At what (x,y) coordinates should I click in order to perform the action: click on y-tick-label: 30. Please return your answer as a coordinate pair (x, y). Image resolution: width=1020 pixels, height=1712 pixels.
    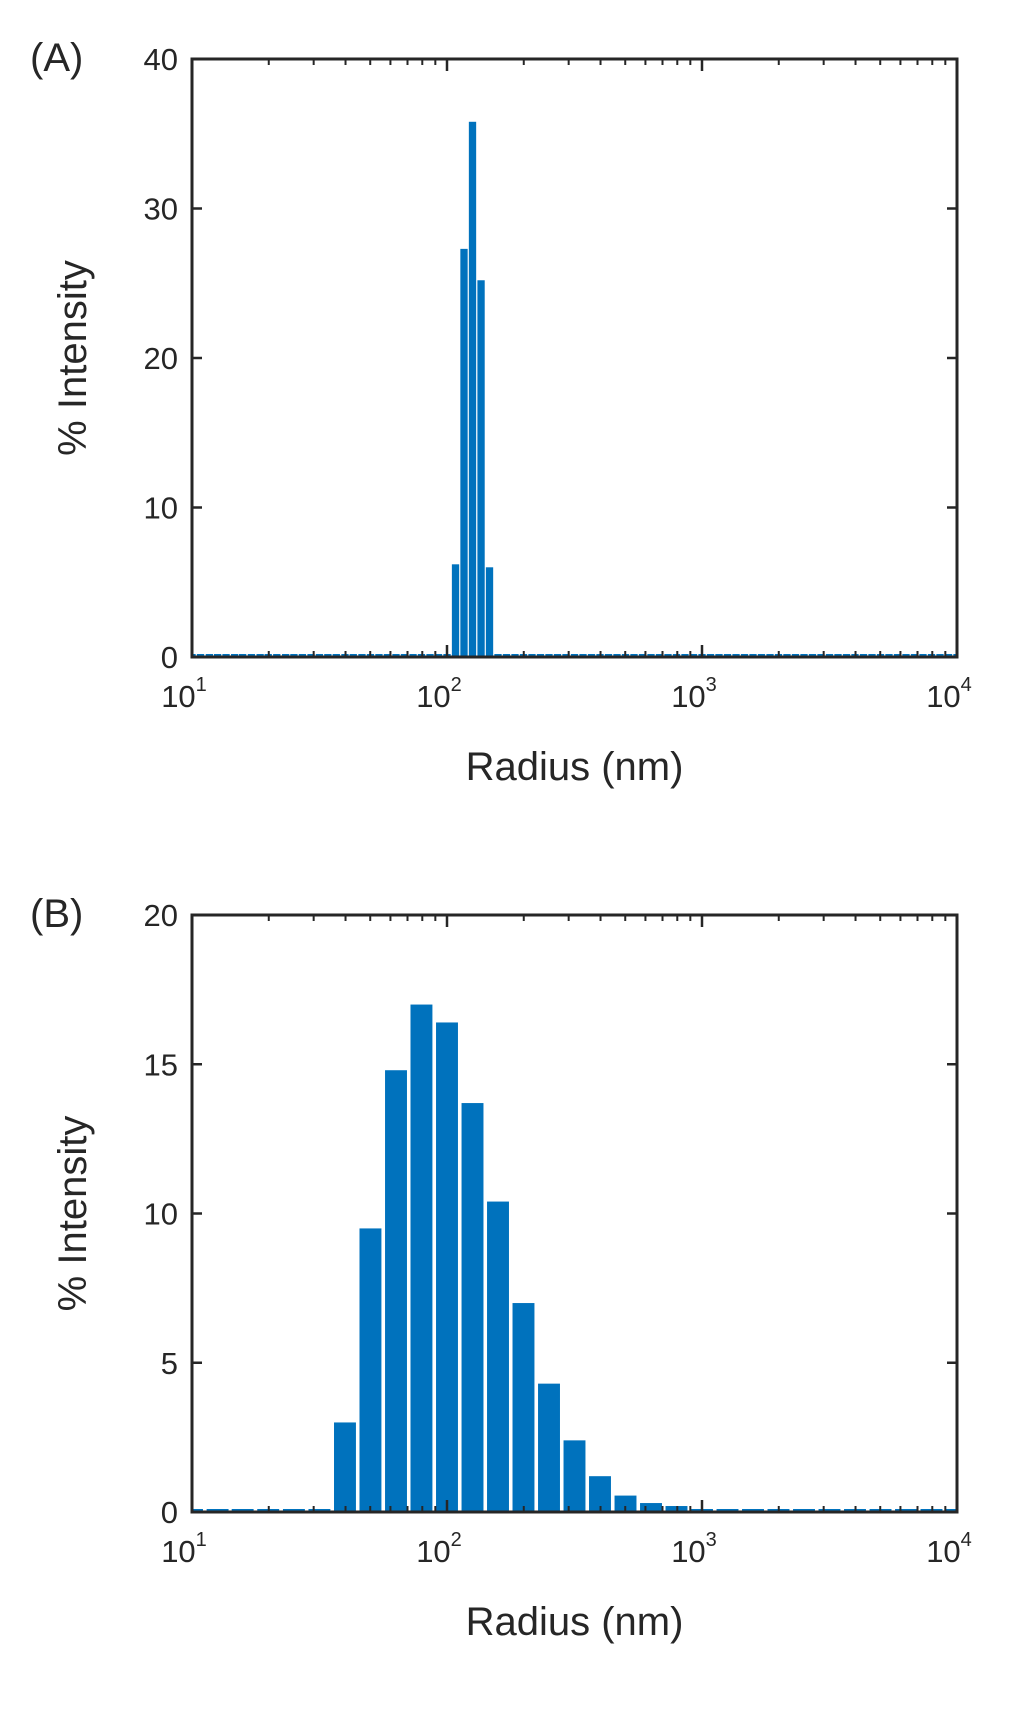
    Looking at the image, I should click on (161, 209).